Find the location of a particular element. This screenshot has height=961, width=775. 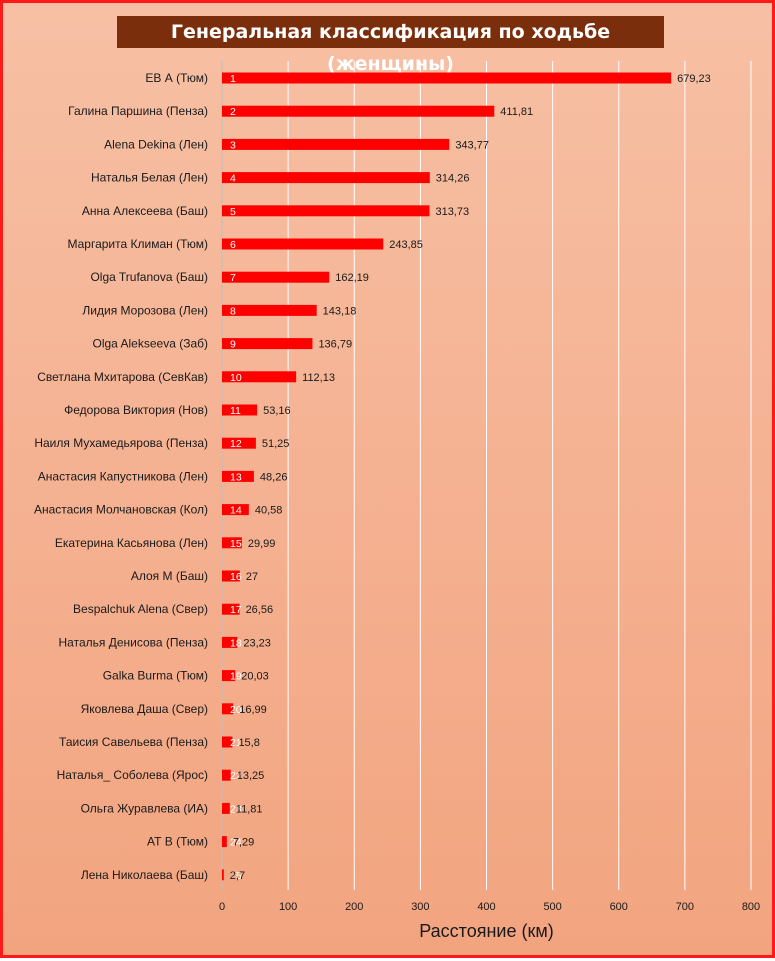

value-label: 243,85 is located at coordinates (406, 245).